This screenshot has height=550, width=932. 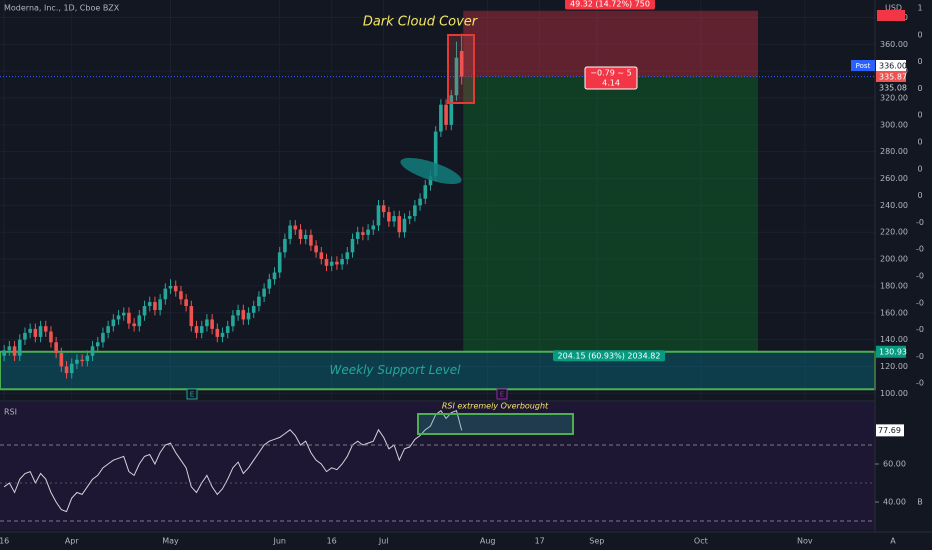 I want to click on support-label: Weekly Support Level, so click(x=396, y=370).